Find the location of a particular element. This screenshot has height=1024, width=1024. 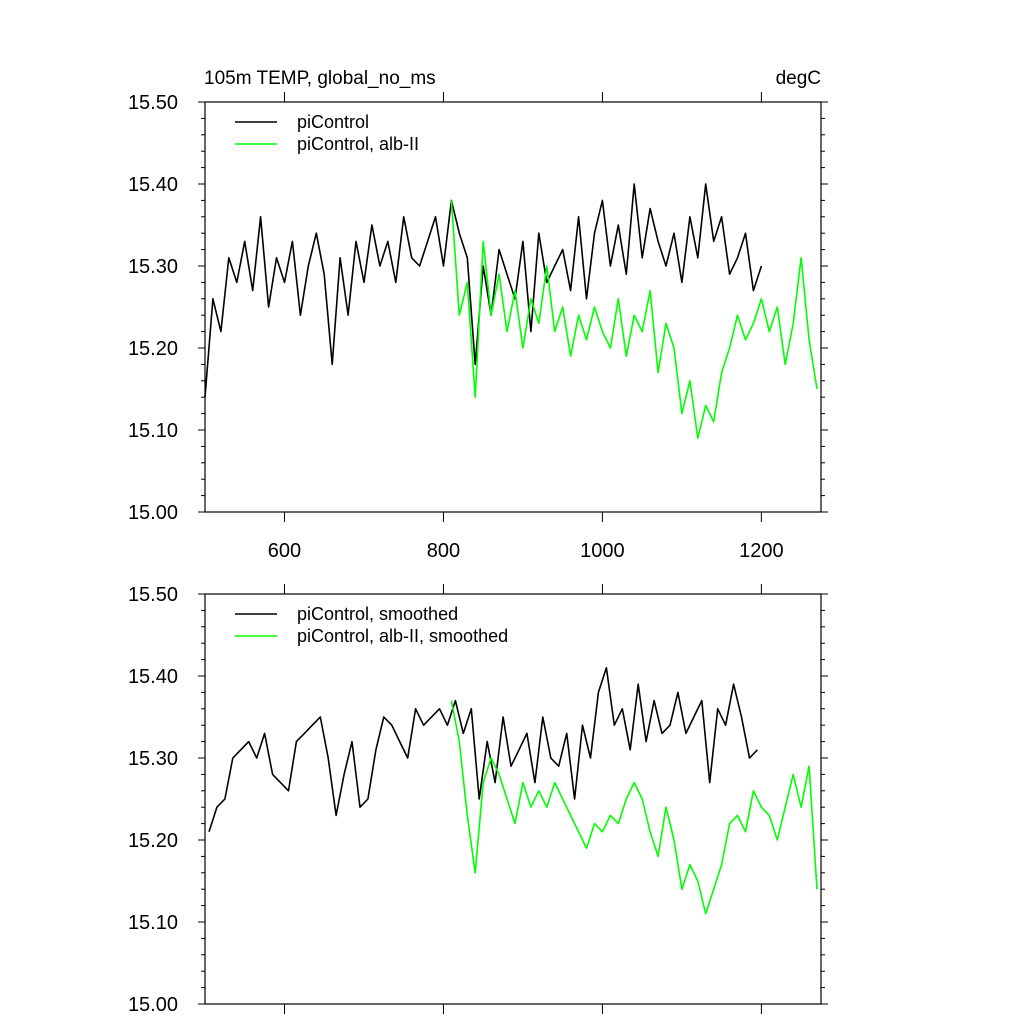

units-label: degC is located at coordinates (798, 78).